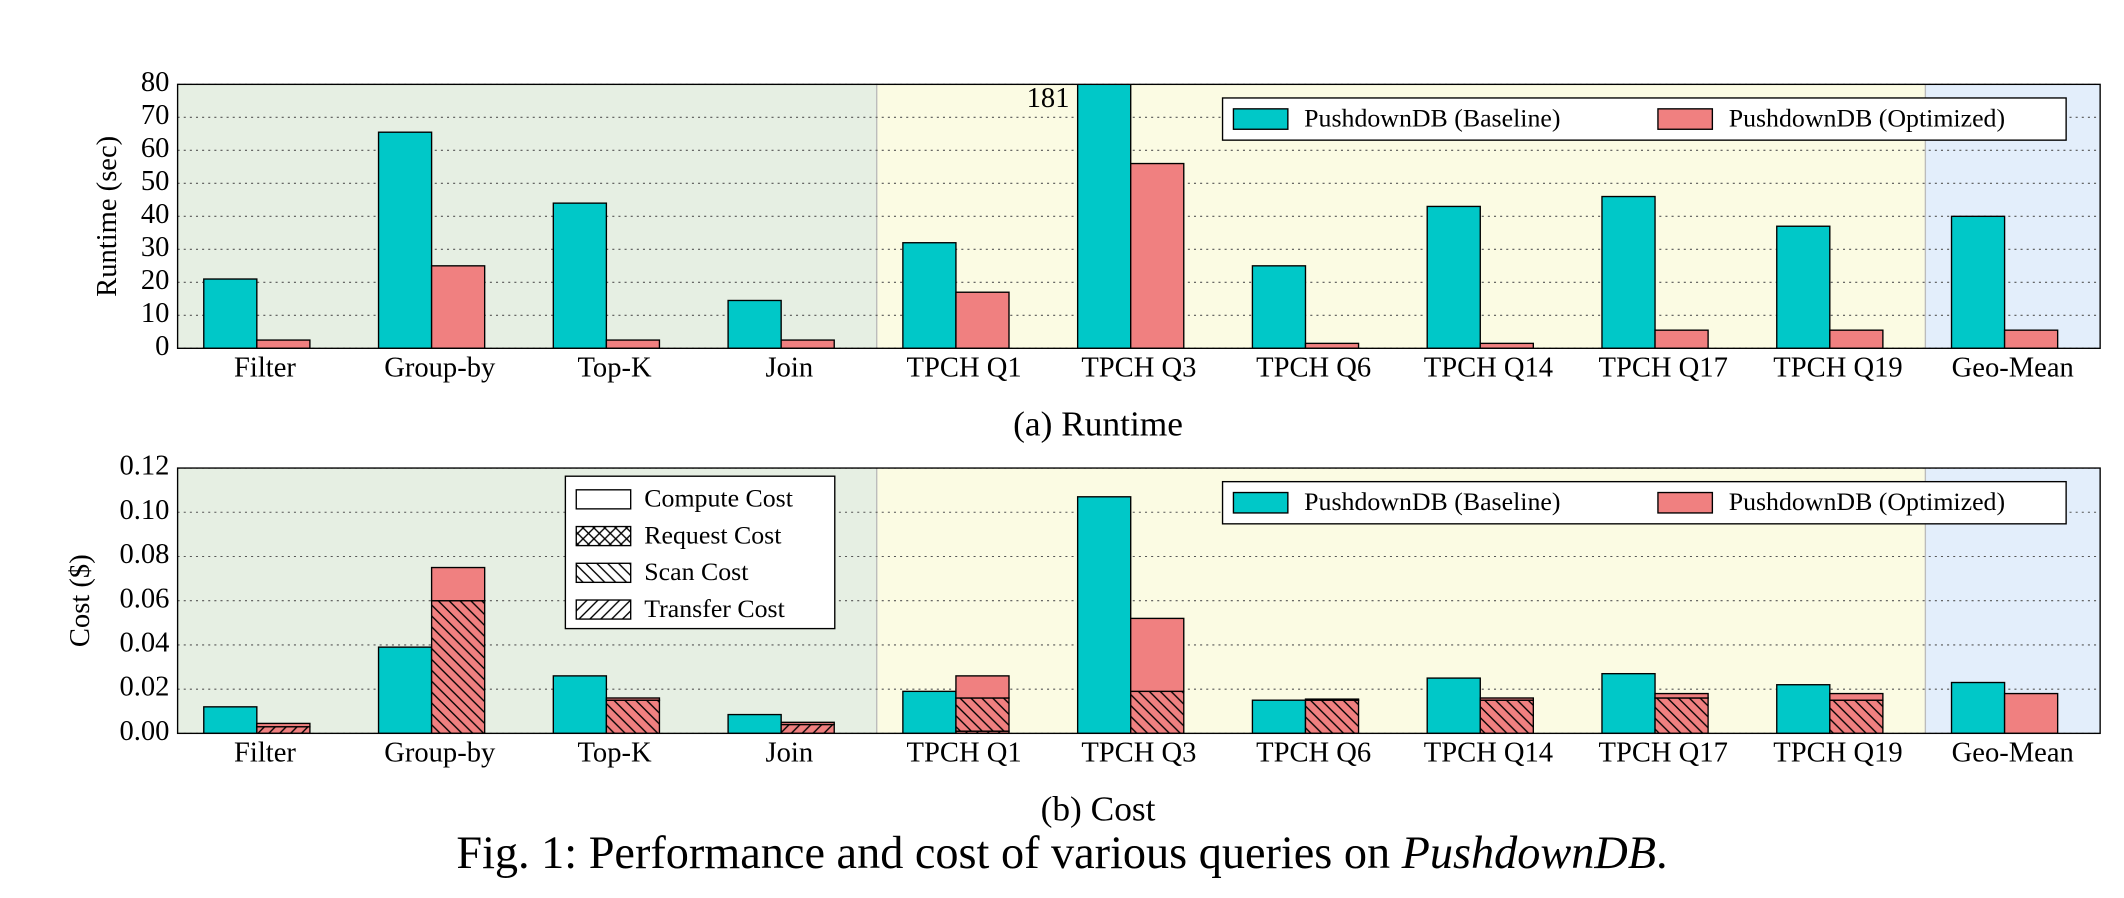 Image resolution: width=2124 pixels, height=898 pixels. Describe the element at coordinates (155, 181) in the screenshot. I see `y-tick-label: 50` at that location.